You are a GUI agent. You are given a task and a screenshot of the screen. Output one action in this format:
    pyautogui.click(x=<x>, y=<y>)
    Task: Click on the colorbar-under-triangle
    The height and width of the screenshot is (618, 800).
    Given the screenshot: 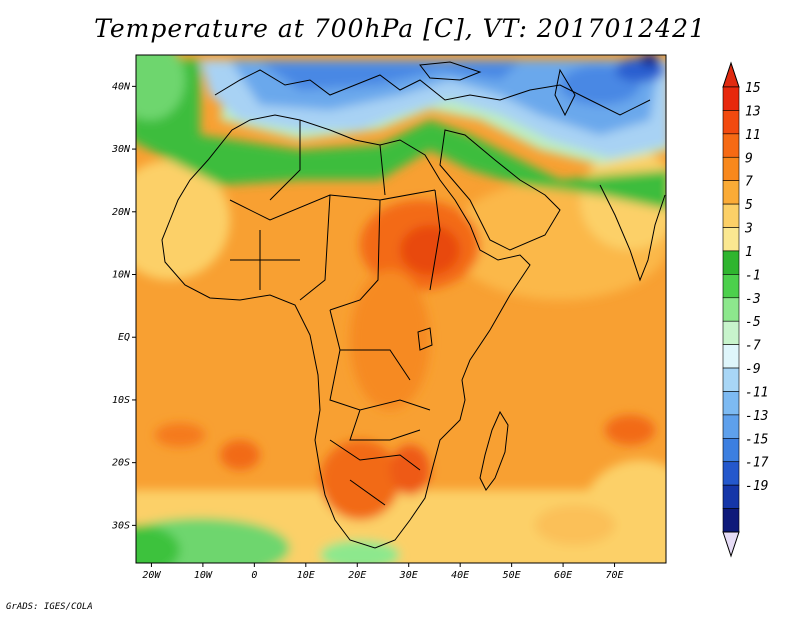 What is the action you would take?
    pyautogui.click(x=731, y=544)
    